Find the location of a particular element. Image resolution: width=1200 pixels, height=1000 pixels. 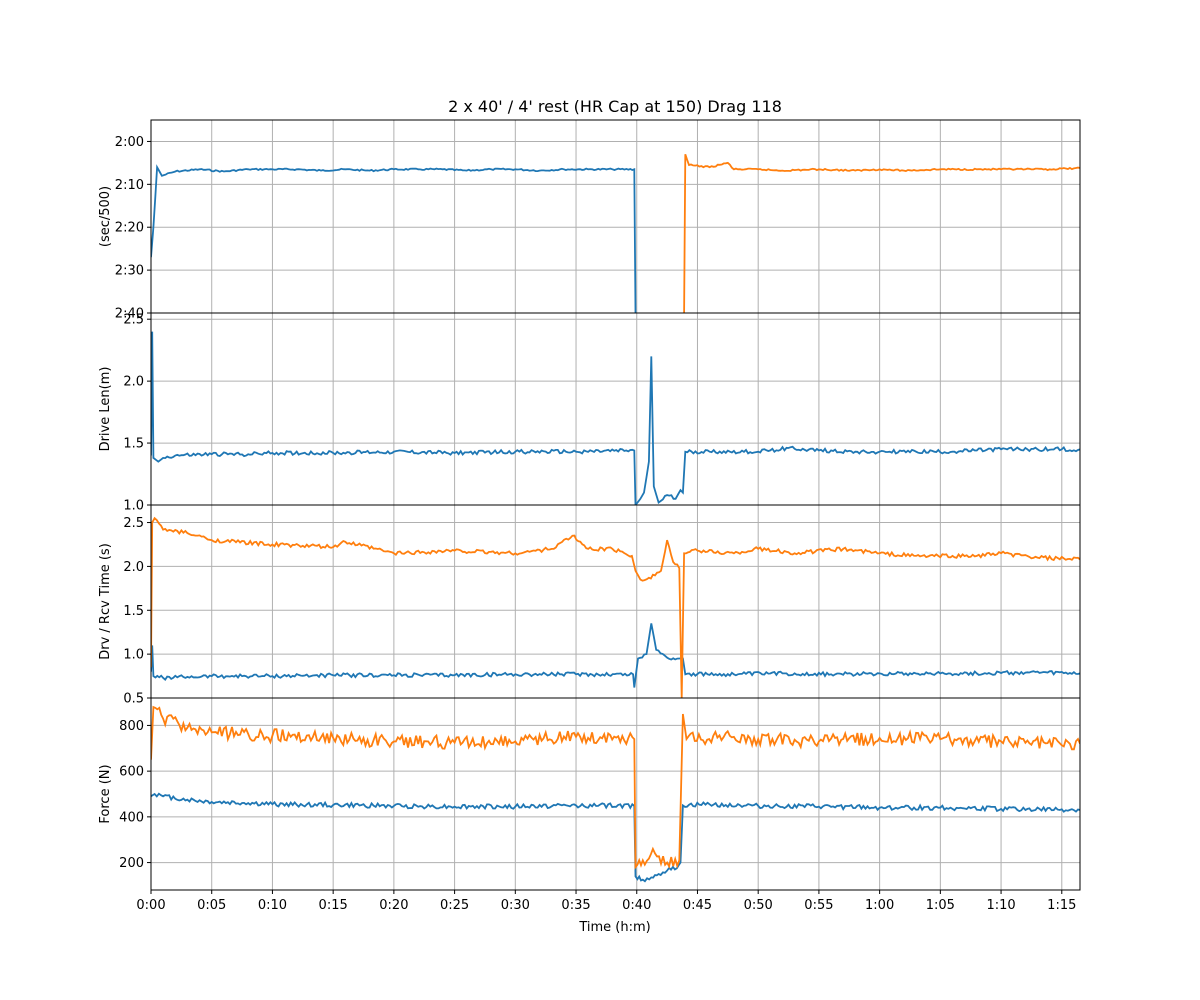

y-tick-label: 2:10 is located at coordinates (129, 185).